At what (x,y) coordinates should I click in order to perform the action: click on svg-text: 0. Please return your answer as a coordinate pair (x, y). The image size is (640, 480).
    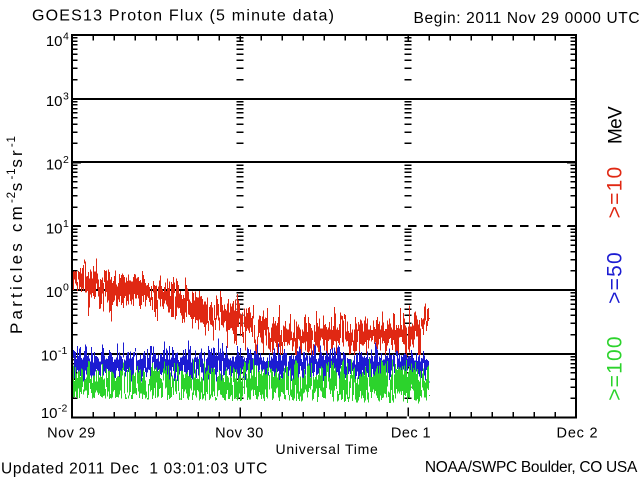
    Looking at the image, I should click on (66, 288).